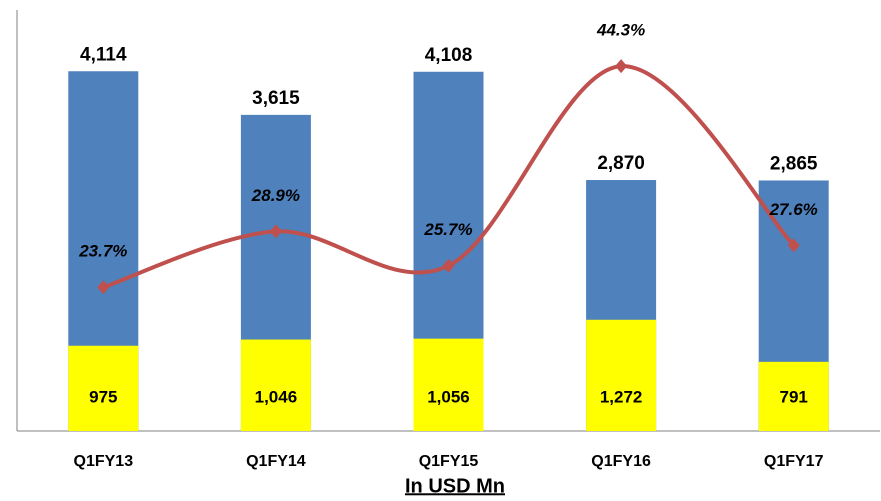 This screenshot has height=501, width=881. Describe the element at coordinates (449, 55) in the screenshot. I see `value-label: 4,108` at that location.